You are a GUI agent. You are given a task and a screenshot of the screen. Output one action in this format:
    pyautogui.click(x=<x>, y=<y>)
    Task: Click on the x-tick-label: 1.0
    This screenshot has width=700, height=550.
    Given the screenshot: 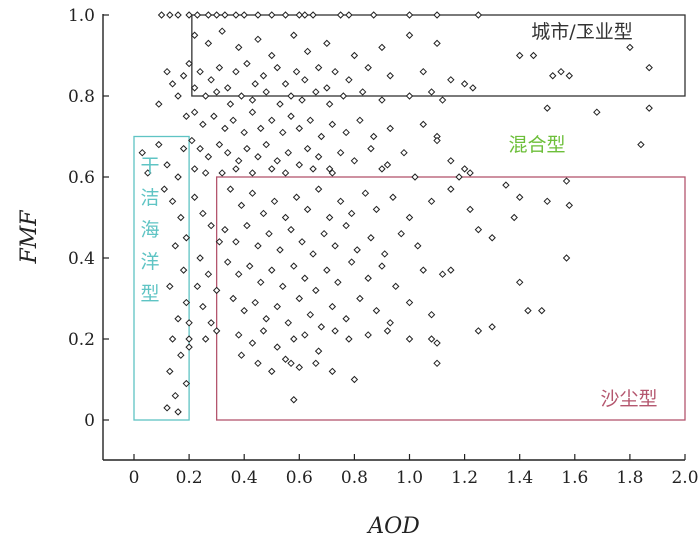 What is the action you would take?
    pyautogui.click(x=409, y=478)
    